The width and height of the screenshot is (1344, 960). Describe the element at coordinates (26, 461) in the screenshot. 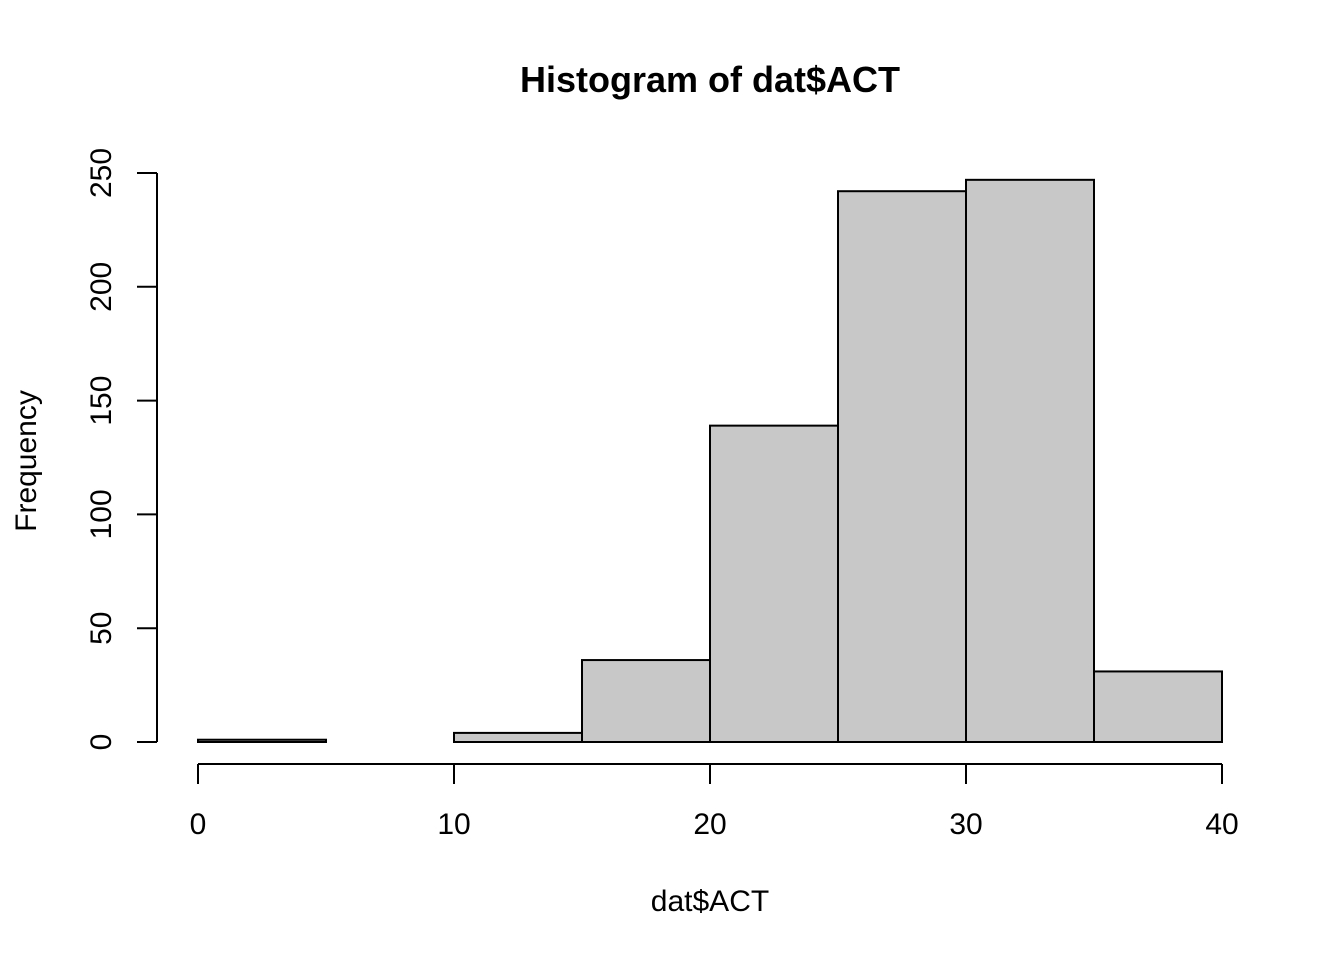

I see `y-axis-label: Frequency` at that location.